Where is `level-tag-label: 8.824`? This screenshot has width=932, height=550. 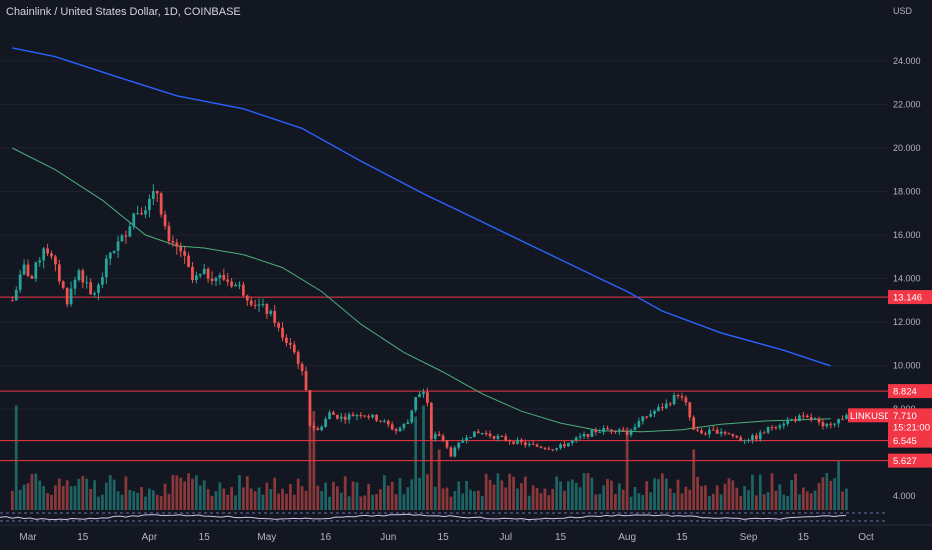
level-tag-label: 8.824 is located at coordinates (905, 392).